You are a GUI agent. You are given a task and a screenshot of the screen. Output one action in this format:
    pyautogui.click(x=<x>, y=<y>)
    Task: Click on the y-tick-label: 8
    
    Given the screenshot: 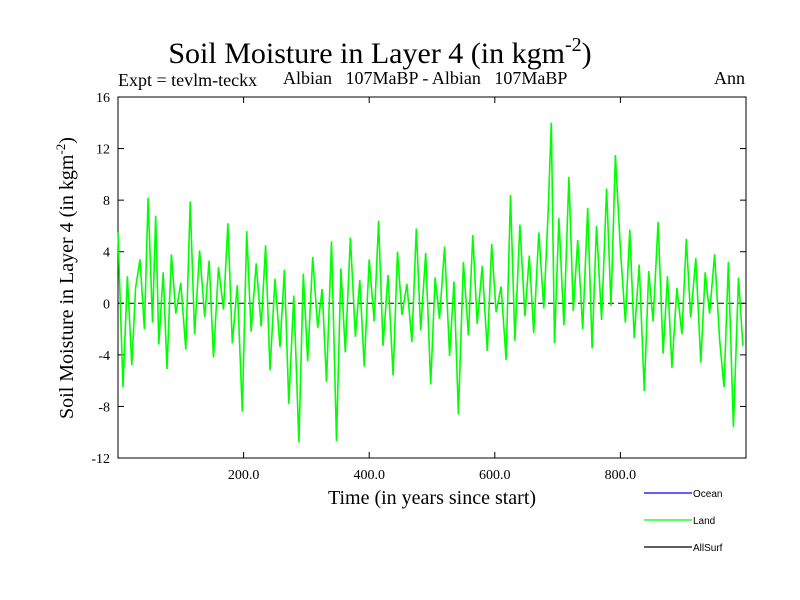 What is the action you would take?
    pyautogui.click(x=106, y=201)
    